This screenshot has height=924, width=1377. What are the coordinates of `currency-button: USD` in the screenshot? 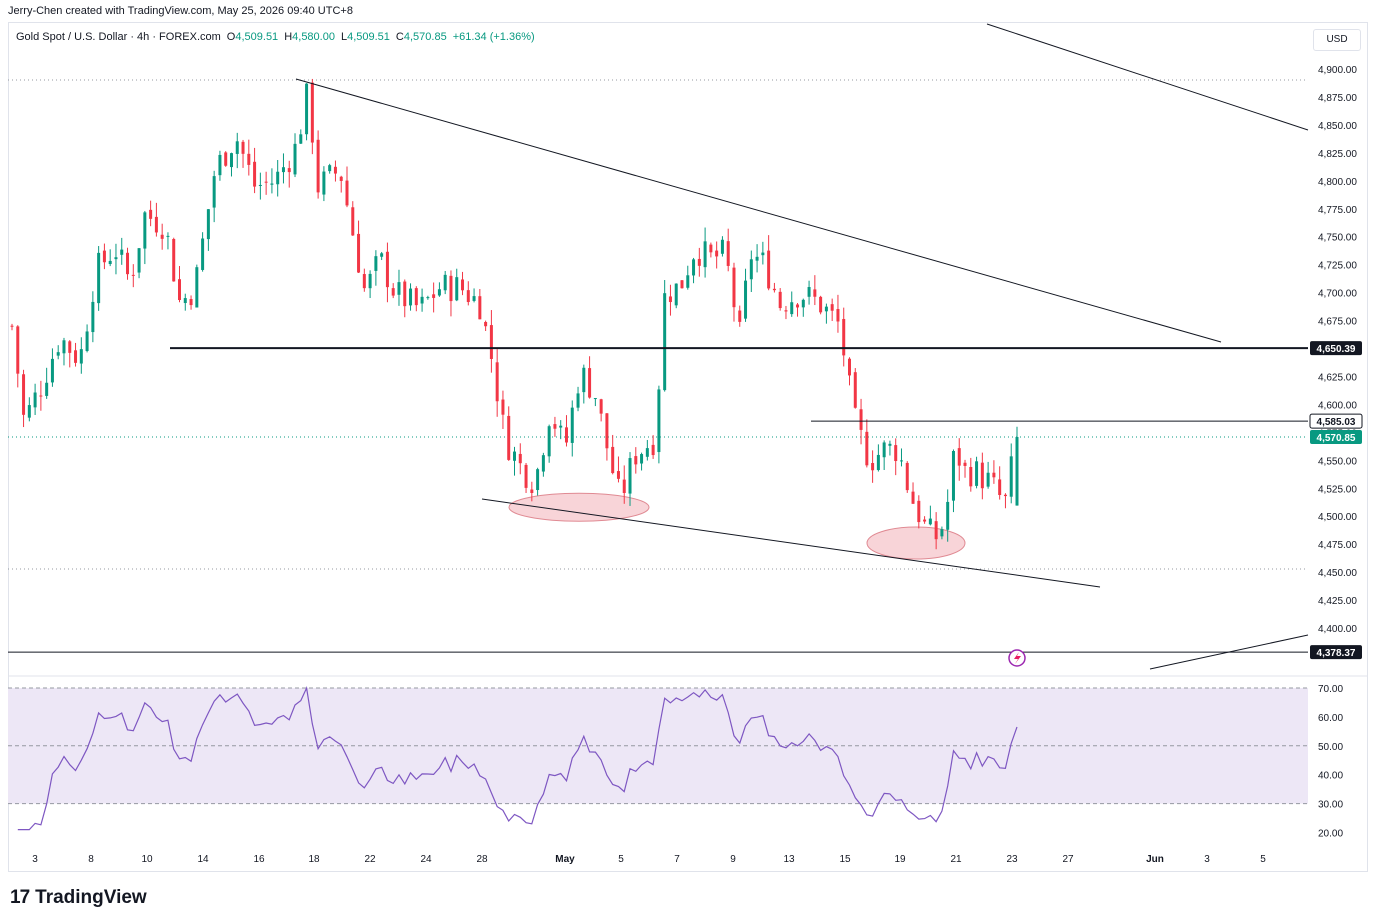 It's located at (1337, 40).